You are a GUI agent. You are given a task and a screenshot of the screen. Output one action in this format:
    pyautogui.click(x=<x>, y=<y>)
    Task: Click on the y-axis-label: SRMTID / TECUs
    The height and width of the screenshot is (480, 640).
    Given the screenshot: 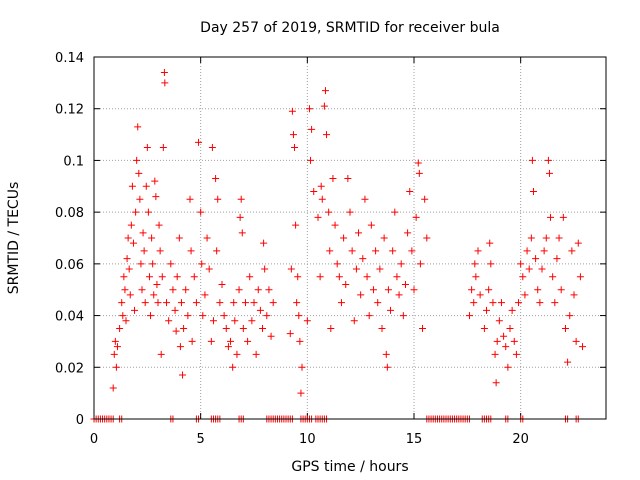 What is the action you would take?
    pyautogui.click(x=14, y=238)
    